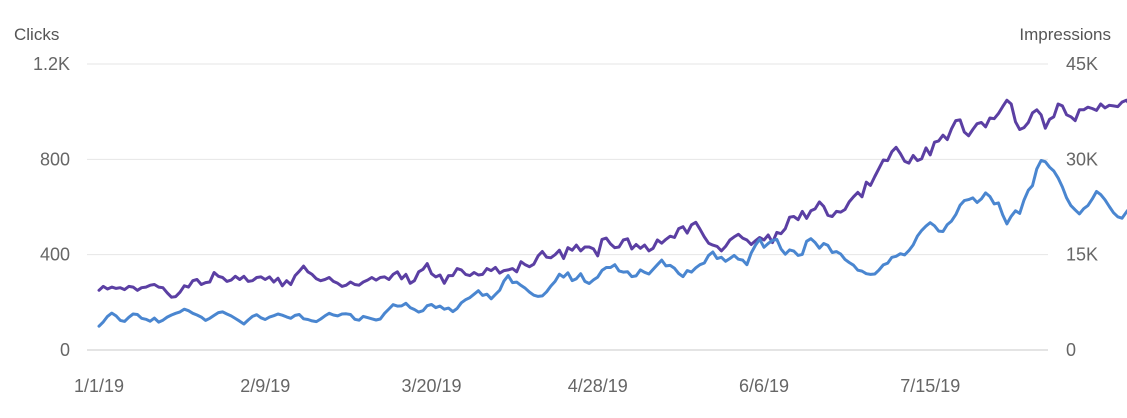 Image resolution: width=1127 pixels, height=418 pixels. What do you see at coordinates (99, 386) in the screenshot?
I see `x-tick-label: 1/1/19` at bounding box center [99, 386].